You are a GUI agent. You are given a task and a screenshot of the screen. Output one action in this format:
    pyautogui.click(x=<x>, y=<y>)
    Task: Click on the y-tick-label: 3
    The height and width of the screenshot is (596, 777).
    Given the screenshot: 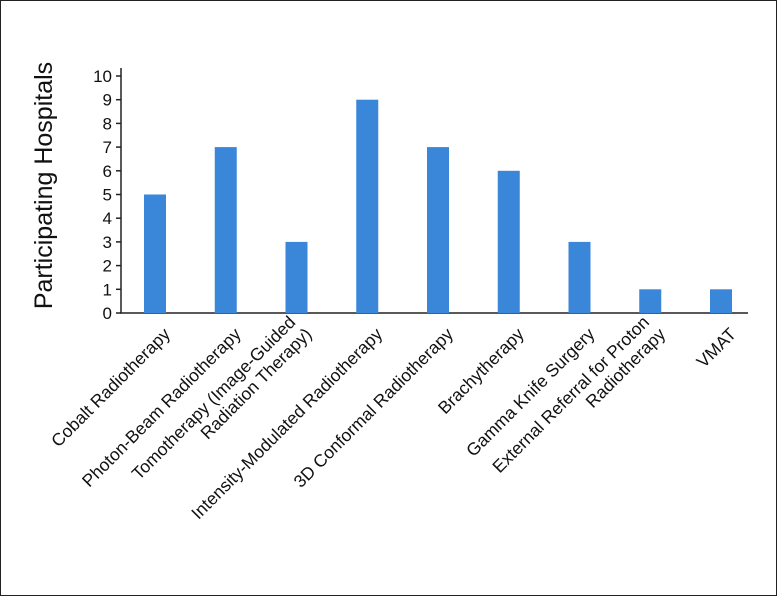 What is the action you would take?
    pyautogui.click(x=107, y=242)
    